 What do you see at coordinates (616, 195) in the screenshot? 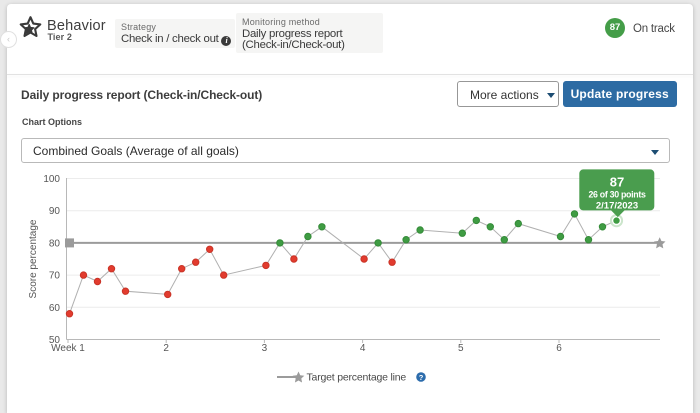
I see `svg-text: 26 of 30 points` at bounding box center [616, 195].